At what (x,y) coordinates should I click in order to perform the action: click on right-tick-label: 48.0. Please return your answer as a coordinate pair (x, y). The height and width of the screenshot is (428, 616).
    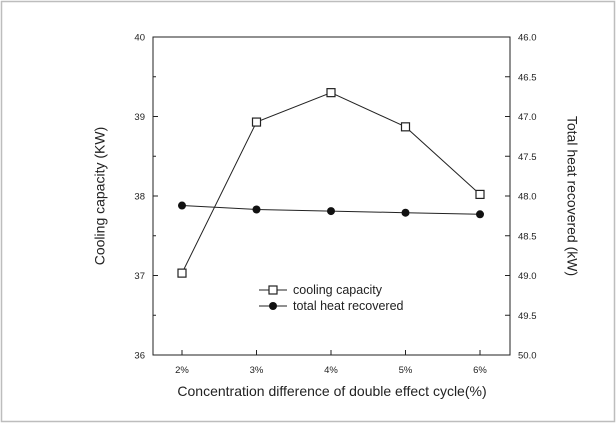
    Looking at the image, I should click on (527, 197).